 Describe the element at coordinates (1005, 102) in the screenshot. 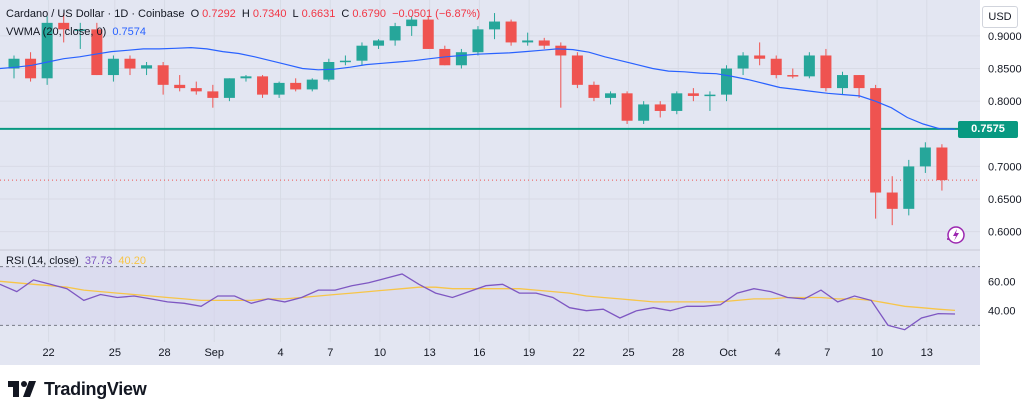

I see `price-axis-tick-label: 0.8000` at that location.